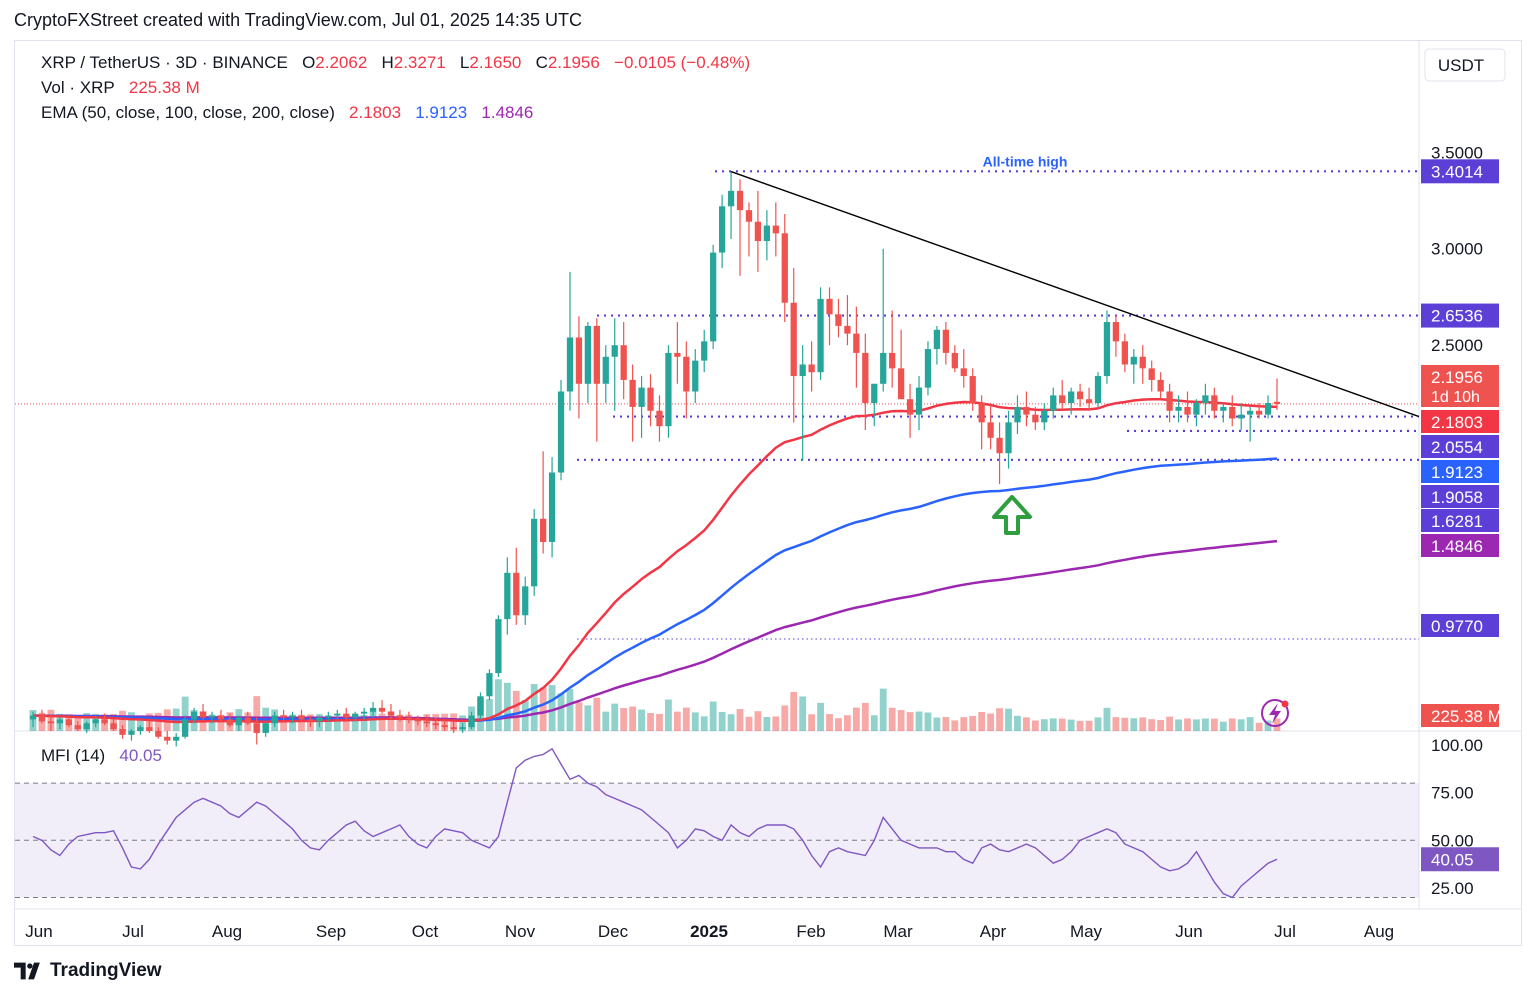 Image resolution: width=1536 pixels, height=997 pixels. Describe the element at coordinates (188, 112) in the screenshot. I see `ema-label: EMA (50, close, 100, close, 200, close)` at that location.